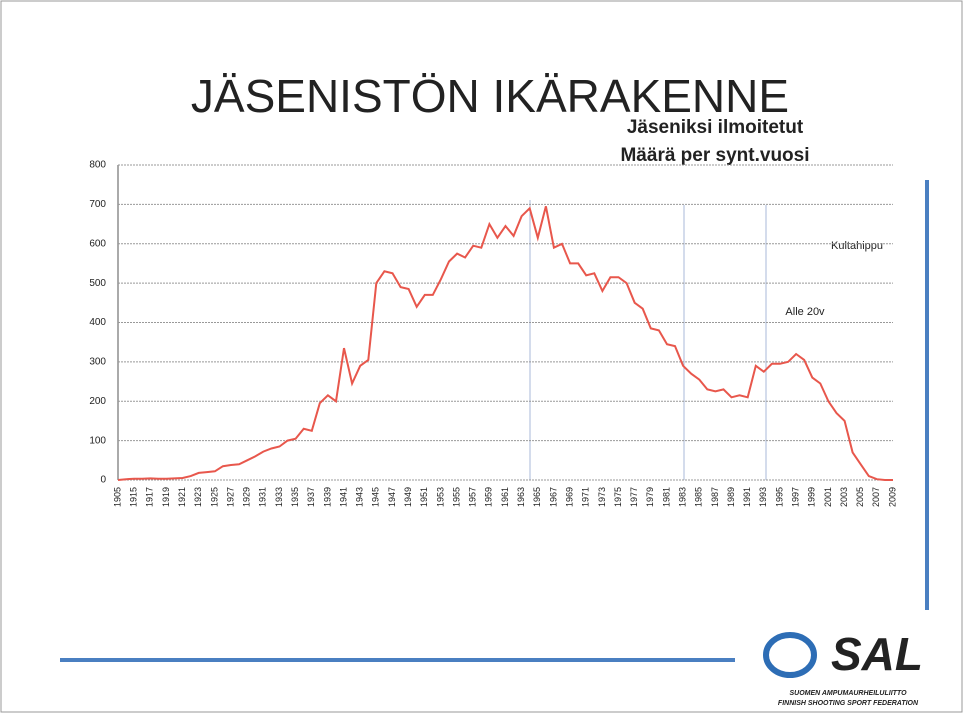  What do you see at coordinates (763, 497) in the screenshot?
I see `x-tick-label: 1993` at bounding box center [763, 497].